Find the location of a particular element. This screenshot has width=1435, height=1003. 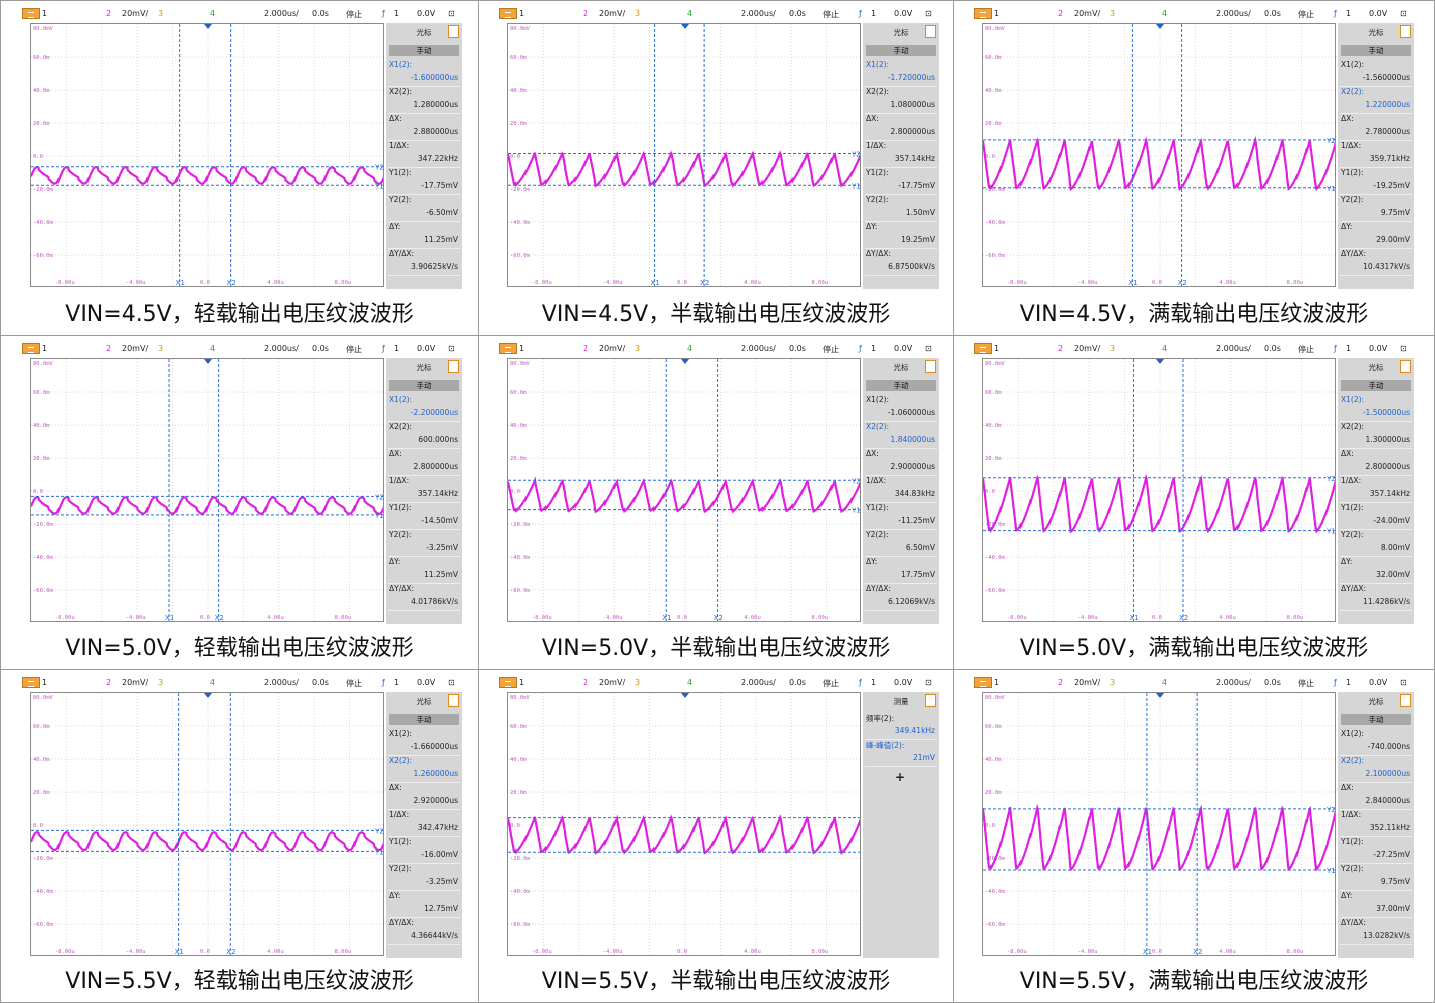

readout-row: 1/ΔX: 342.47kHz is located at coordinates (424, 823).